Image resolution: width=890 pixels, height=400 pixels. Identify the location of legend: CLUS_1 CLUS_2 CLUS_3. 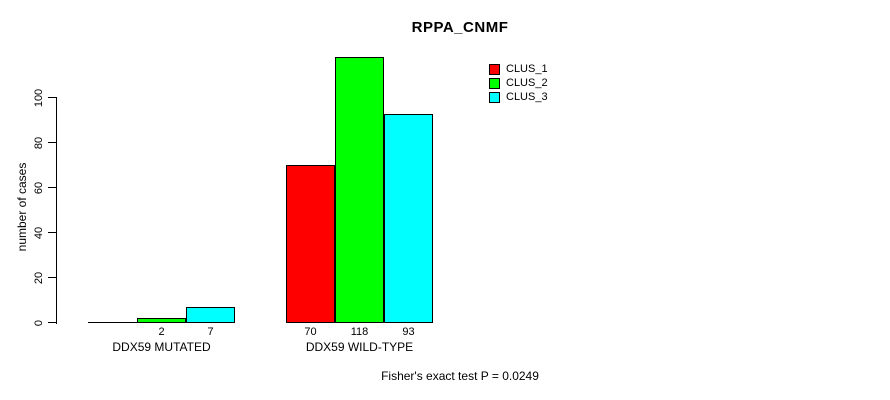
(518, 83).